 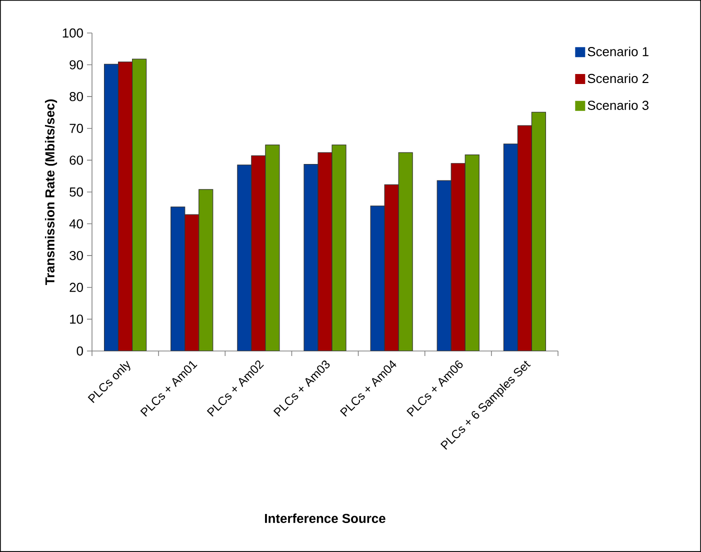 What do you see at coordinates (76, 160) in the screenshot?
I see `y-tick-label: 60` at bounding box center [76, 160].